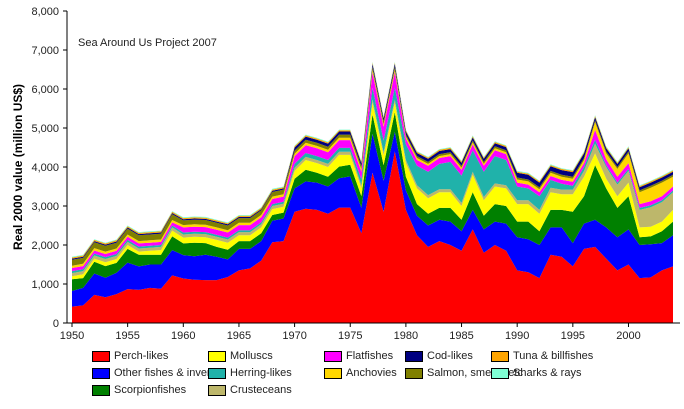 This screenshot has width=684, height=409. I want to click on legend-label: Flatfishes, so click(370, 356).